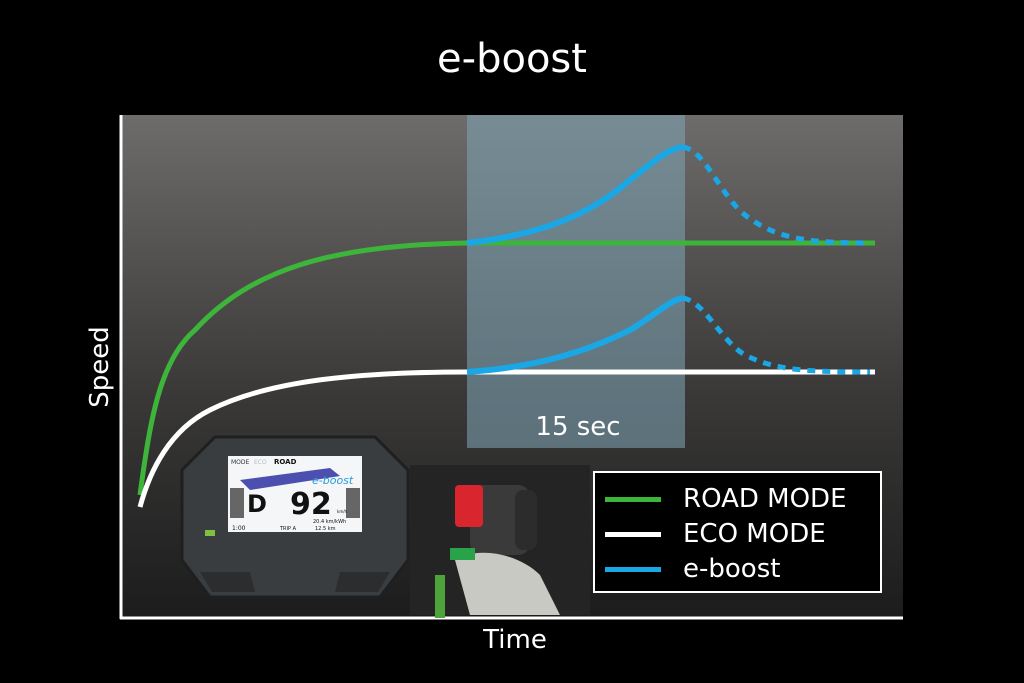  What do you see at coordinates (575, 195) in the screenshot?
I see `road-boost-line` at bounding box center [575, 195].